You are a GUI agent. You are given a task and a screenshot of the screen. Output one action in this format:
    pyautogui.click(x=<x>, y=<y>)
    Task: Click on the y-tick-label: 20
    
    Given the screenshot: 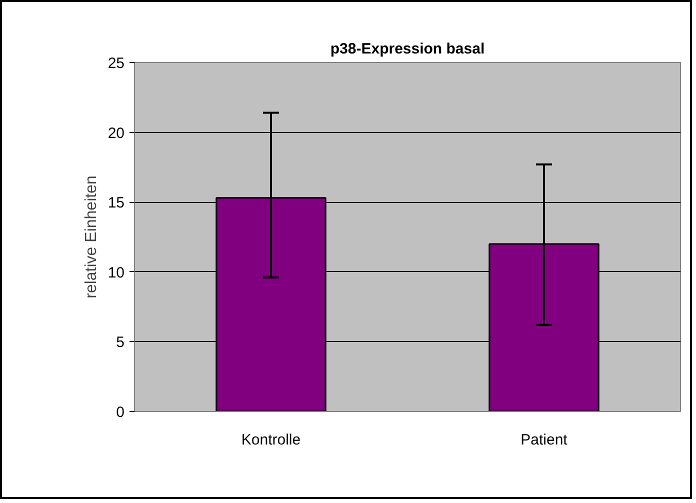 What is the action you would take?
    pyautogui.click(x=116, y=133)
    